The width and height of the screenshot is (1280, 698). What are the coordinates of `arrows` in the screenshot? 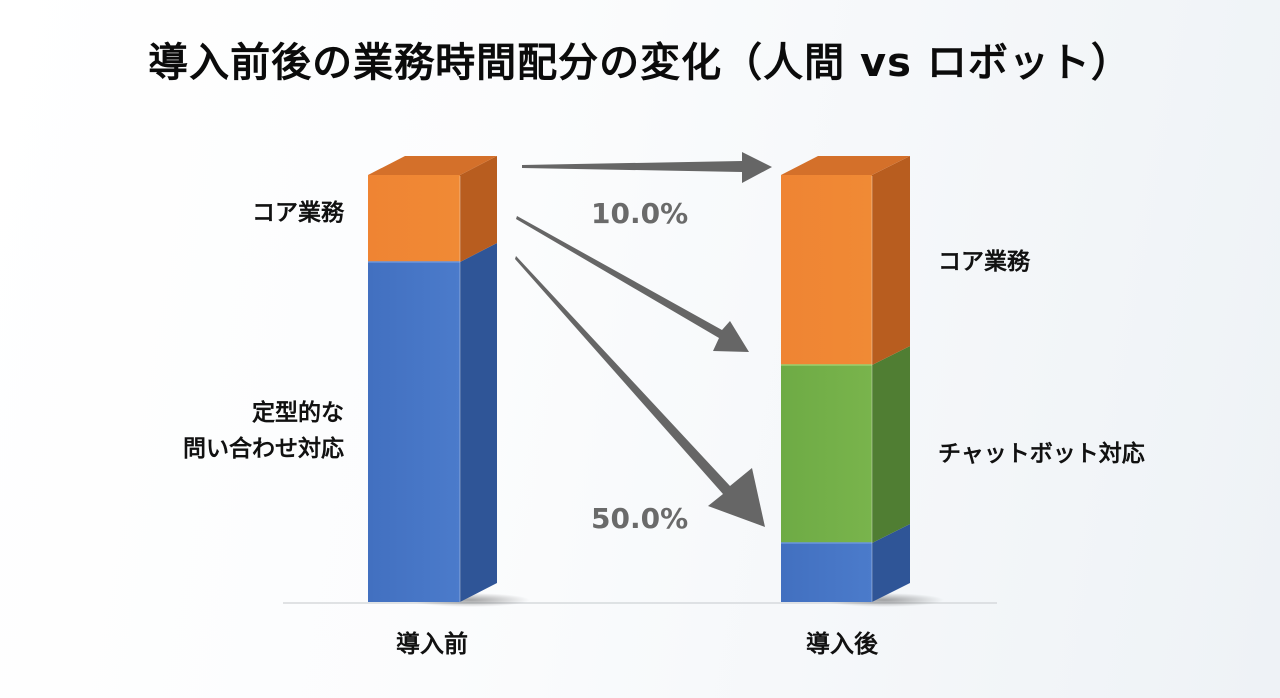 It's located at (643, 339).